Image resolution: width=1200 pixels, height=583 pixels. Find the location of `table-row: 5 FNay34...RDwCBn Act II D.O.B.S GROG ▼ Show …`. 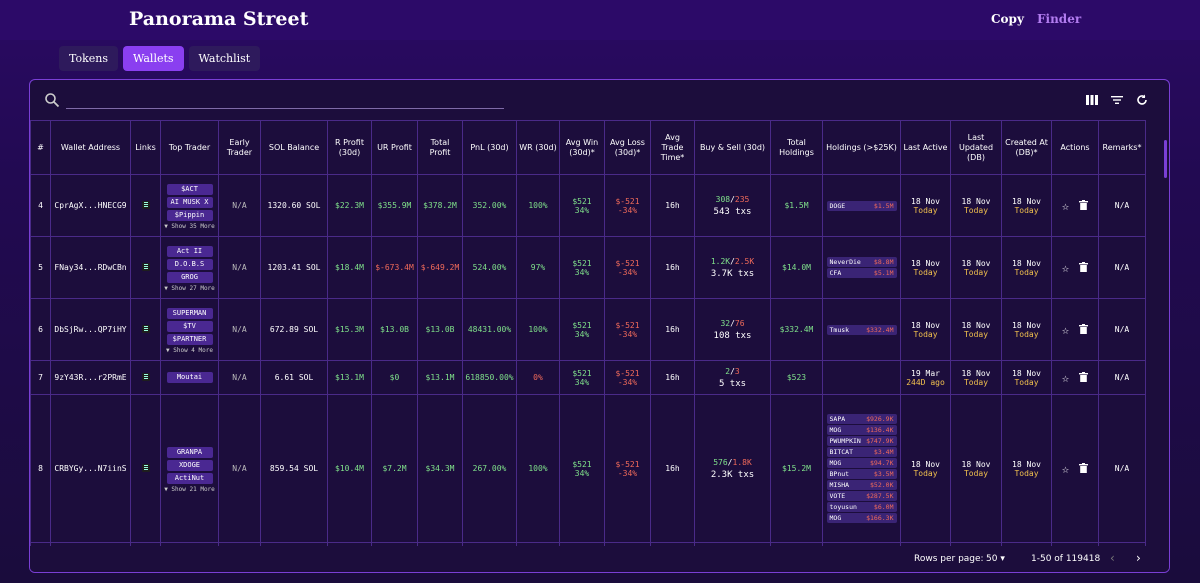

table-row: 5 FNay34...RDwCBn Act II D.O.B.S GROG ▼ Show … is located at coordinates (588, 267).